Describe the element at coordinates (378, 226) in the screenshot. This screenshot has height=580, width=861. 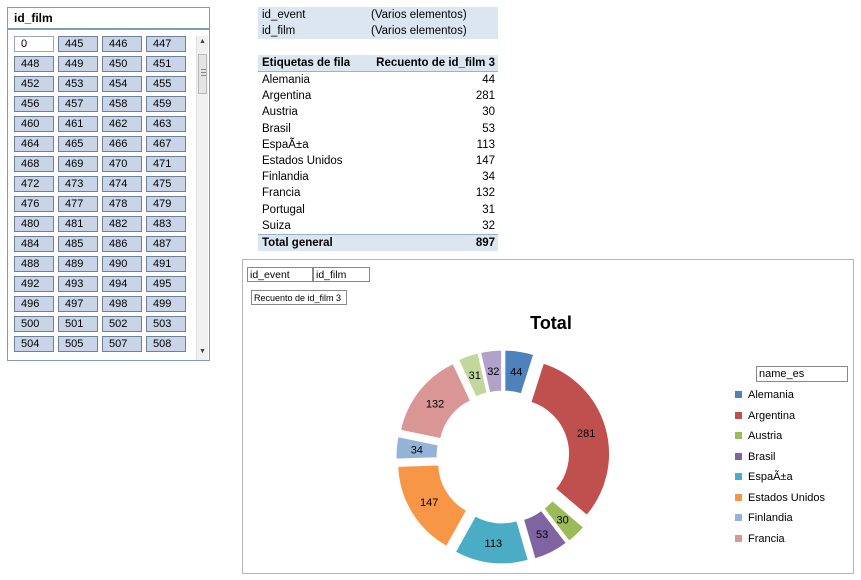
I see `pivot-row: Suiza 32` at that location.